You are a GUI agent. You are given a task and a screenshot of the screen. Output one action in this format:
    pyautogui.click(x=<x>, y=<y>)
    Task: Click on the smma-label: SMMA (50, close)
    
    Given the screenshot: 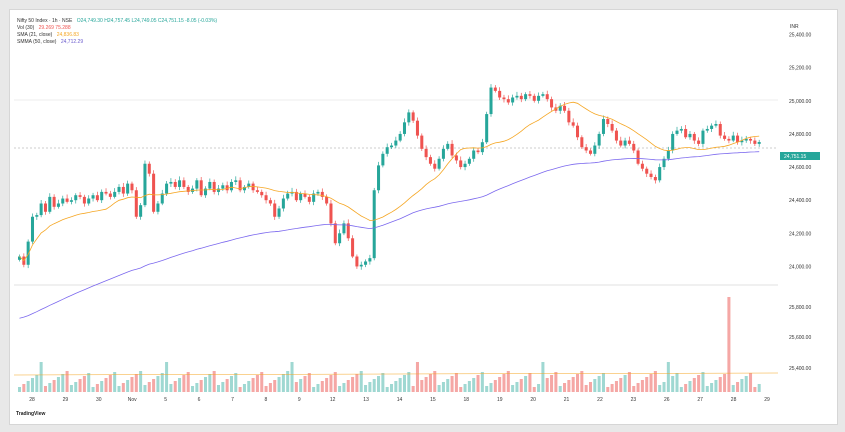 What is the action you would take?
    pyautogui.click(x=37, y=42)
    